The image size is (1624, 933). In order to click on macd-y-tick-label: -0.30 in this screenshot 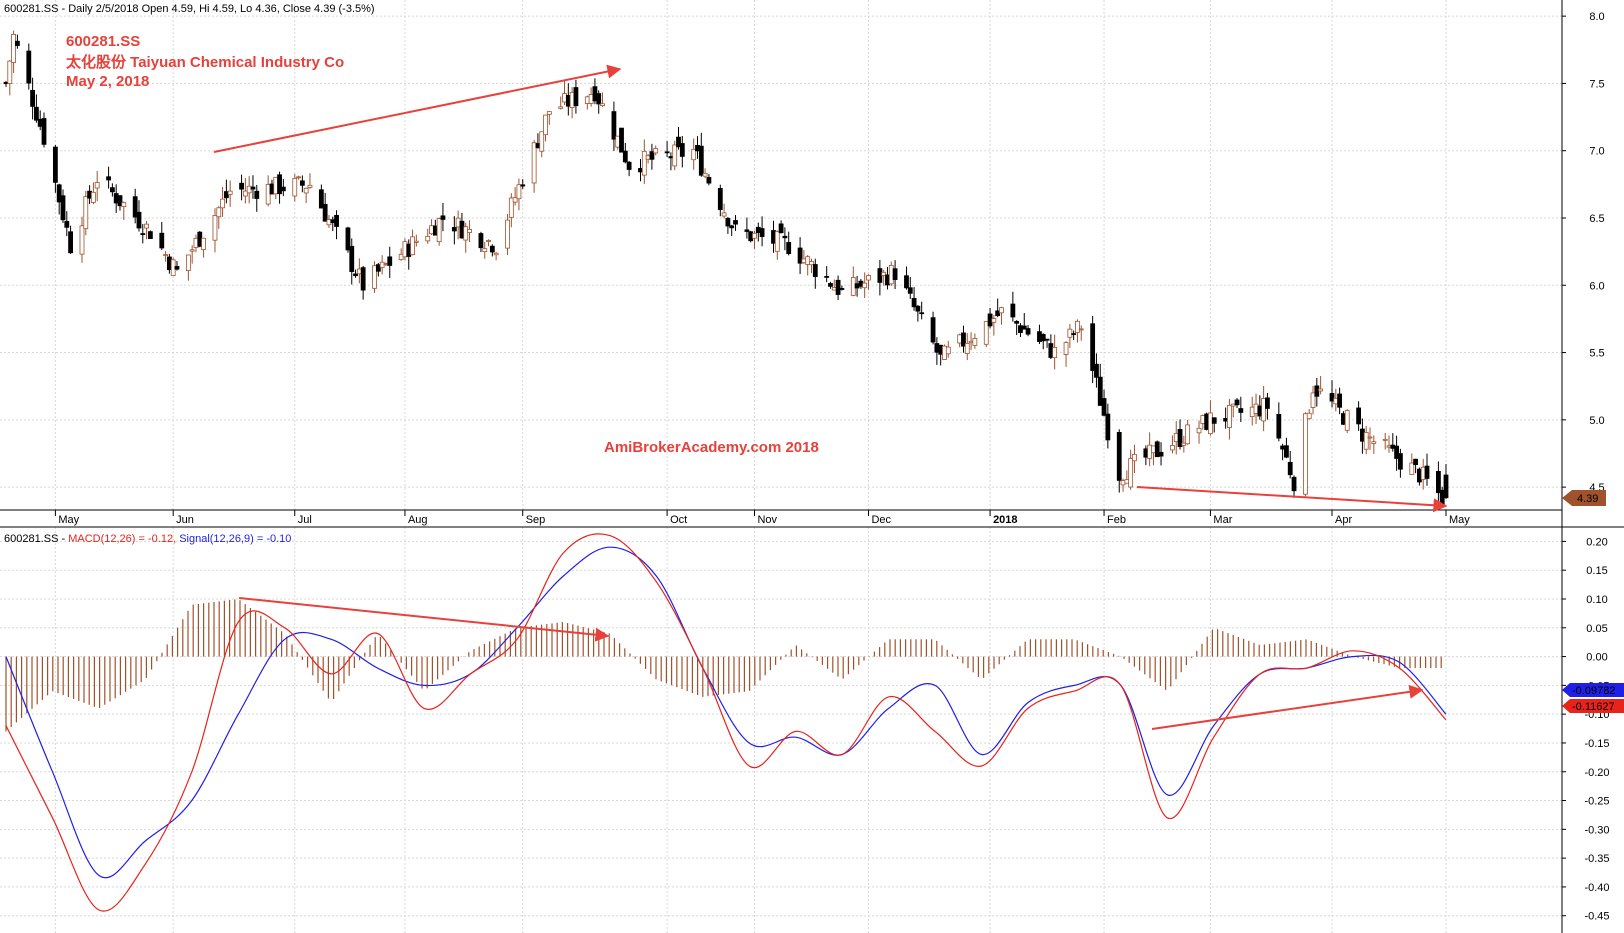, I will do `click(1596, 830)`.